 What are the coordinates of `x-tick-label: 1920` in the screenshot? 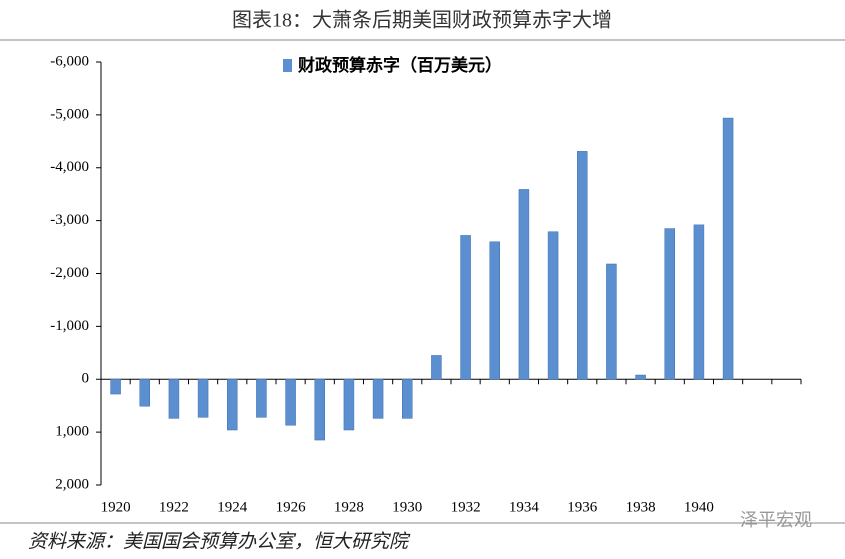 It's located at (116, 507).